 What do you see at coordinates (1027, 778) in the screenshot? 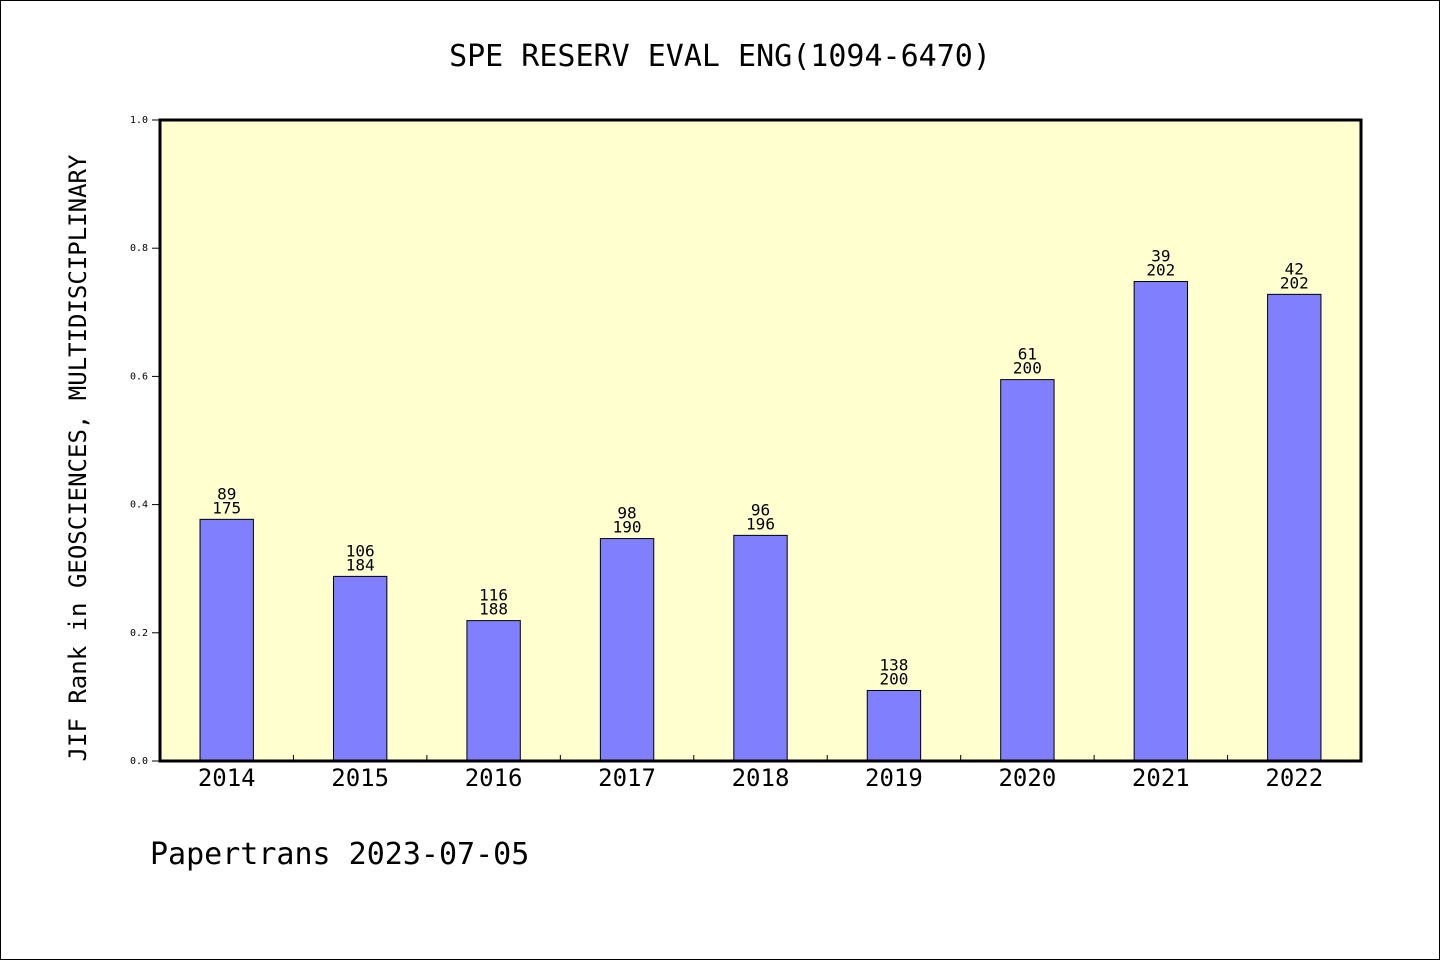
I see `x-tick-label: 2020` at bounding box center [1027, 778].